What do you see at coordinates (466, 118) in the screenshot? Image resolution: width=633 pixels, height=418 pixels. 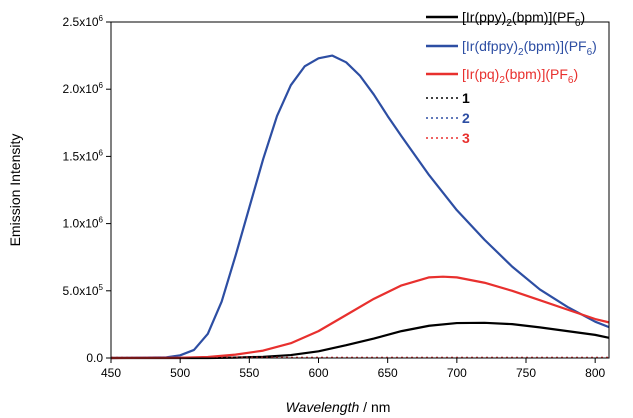 I see `legend-label-4: 2` at bounding box center [466, 118].